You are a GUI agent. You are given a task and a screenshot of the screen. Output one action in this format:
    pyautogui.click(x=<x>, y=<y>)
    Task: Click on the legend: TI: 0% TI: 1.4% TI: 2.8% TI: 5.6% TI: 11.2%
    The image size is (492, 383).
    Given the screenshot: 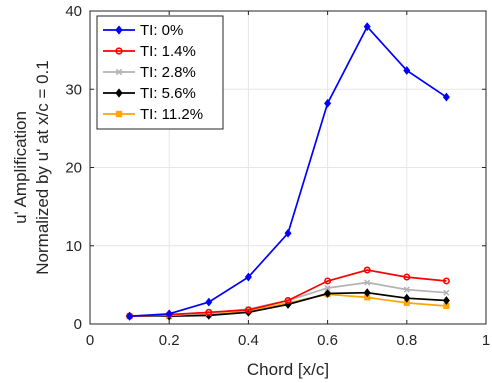 What is the action you would take?
    pyautogui.click(x=160, y=72)
    